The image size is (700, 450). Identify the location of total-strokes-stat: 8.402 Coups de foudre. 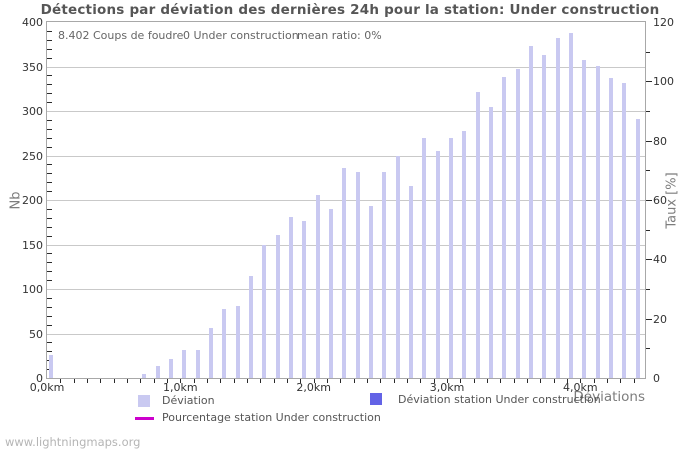
(121, 35).